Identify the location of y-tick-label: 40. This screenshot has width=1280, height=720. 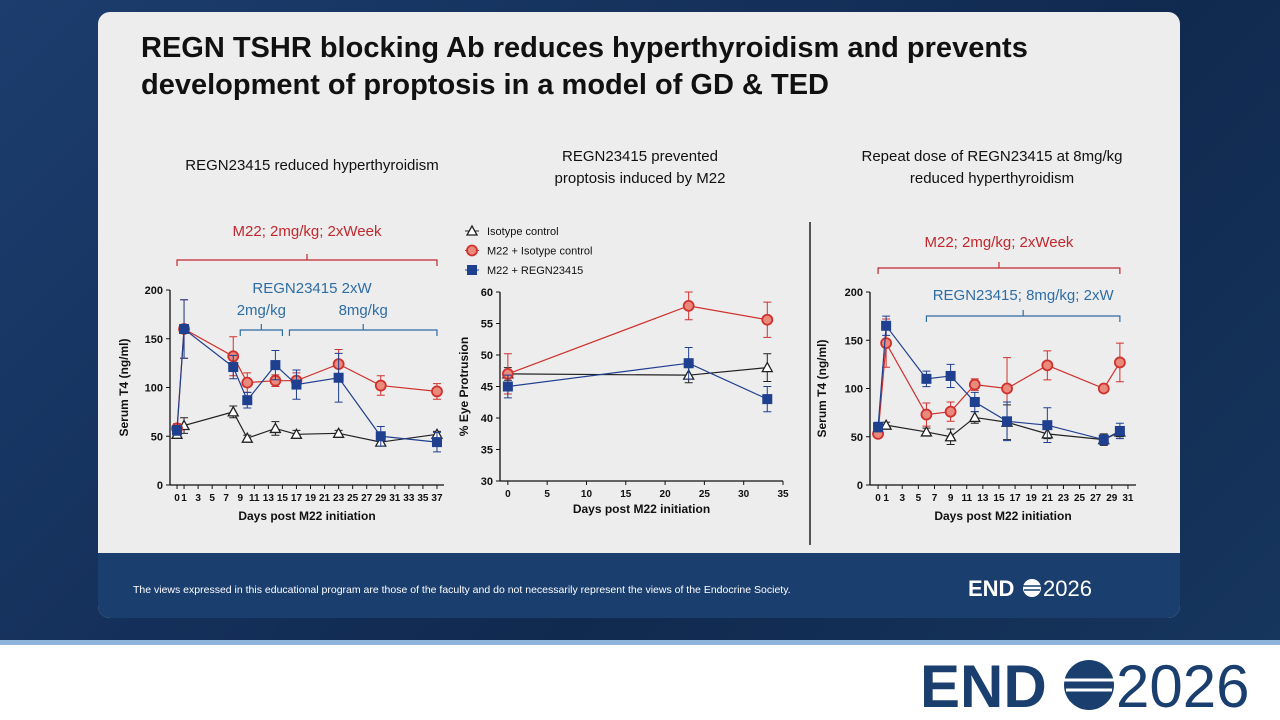
(487, 419).